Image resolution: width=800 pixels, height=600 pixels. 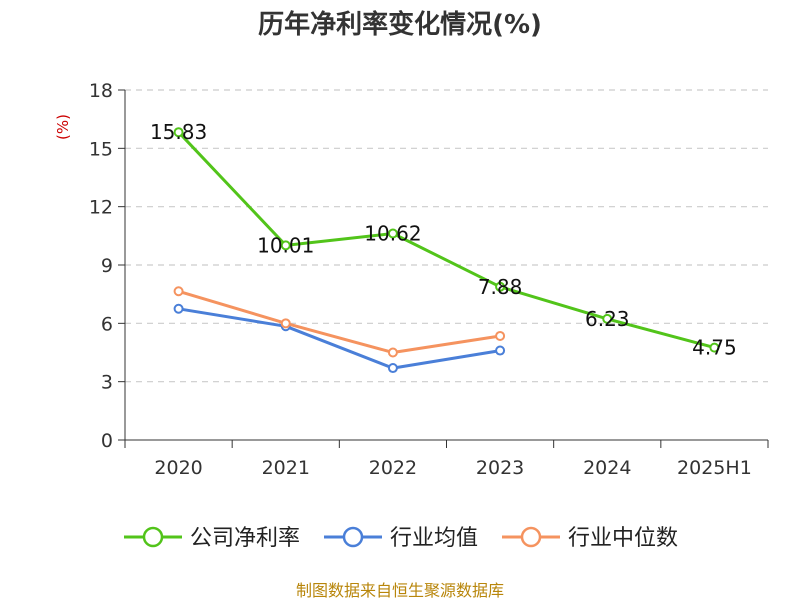 What do you see at coordinates (400, 24) in the screenshot?
I see `chart-title: 历年净利率变化情况(%)` at bounding box center [400, 24].